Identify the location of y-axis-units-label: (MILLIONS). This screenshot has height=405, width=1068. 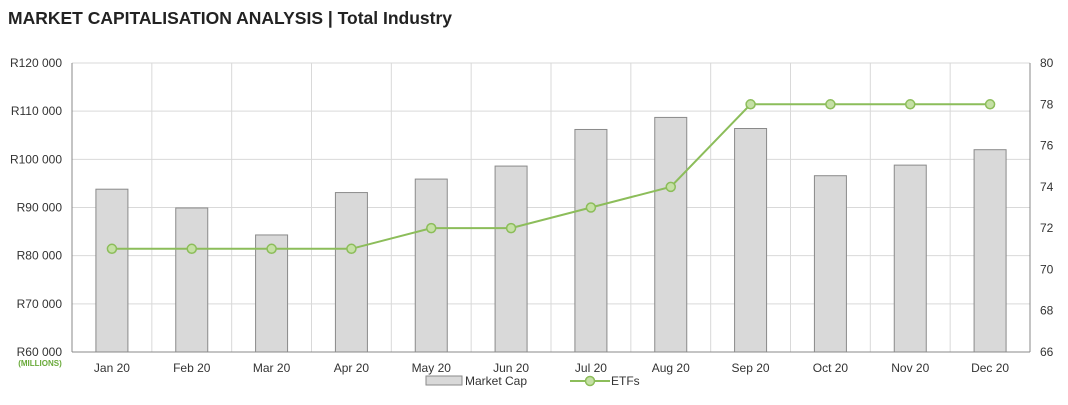
(40, 363).